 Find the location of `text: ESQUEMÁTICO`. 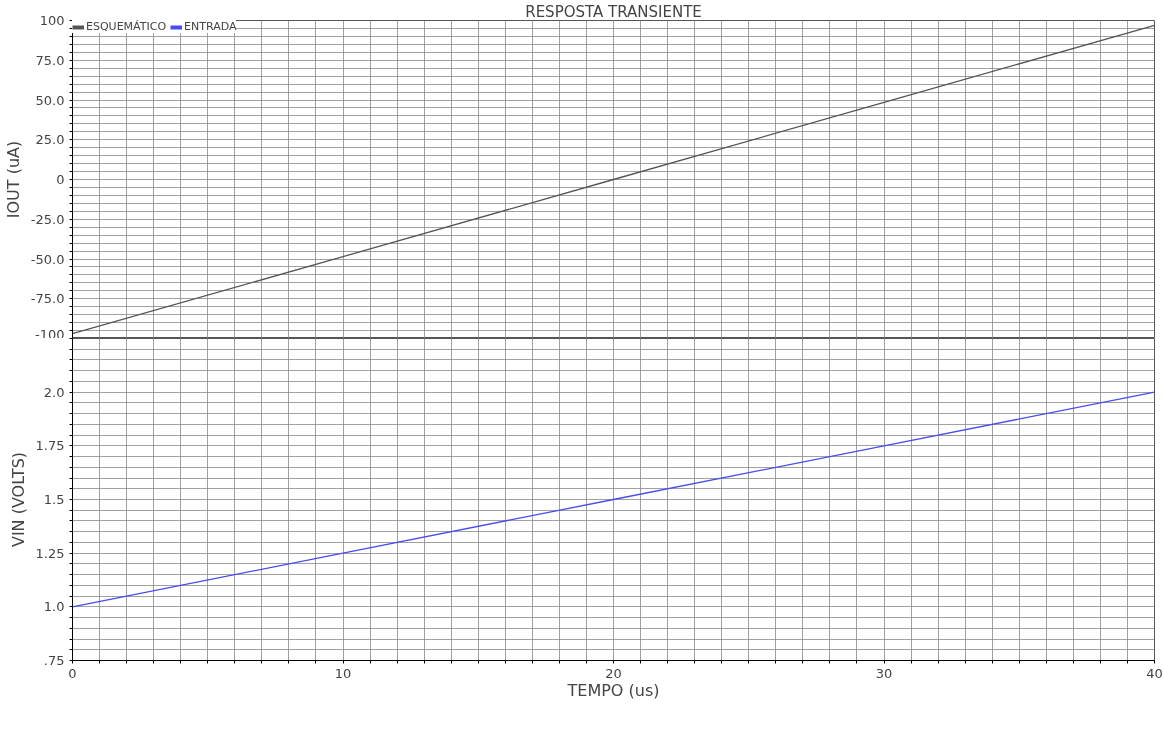

text: ESQUEMÁTICO is located at coordinates (126, 26).